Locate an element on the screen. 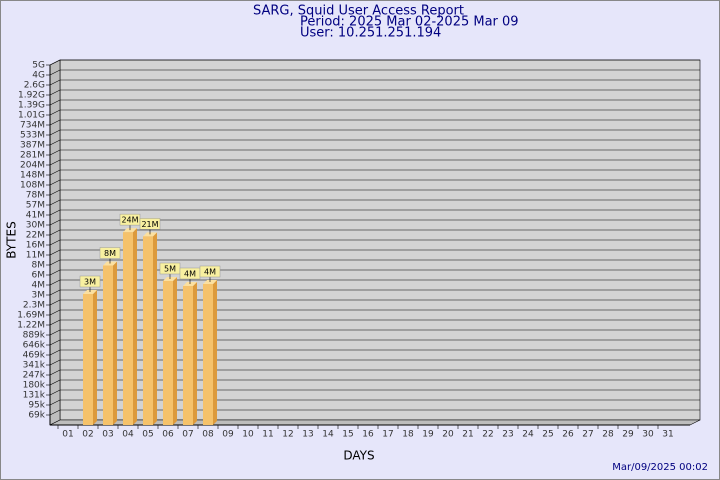 The height and width of the screenshot is (480, 720). x-tick-label: 15 is located at coordinates (347, 435).